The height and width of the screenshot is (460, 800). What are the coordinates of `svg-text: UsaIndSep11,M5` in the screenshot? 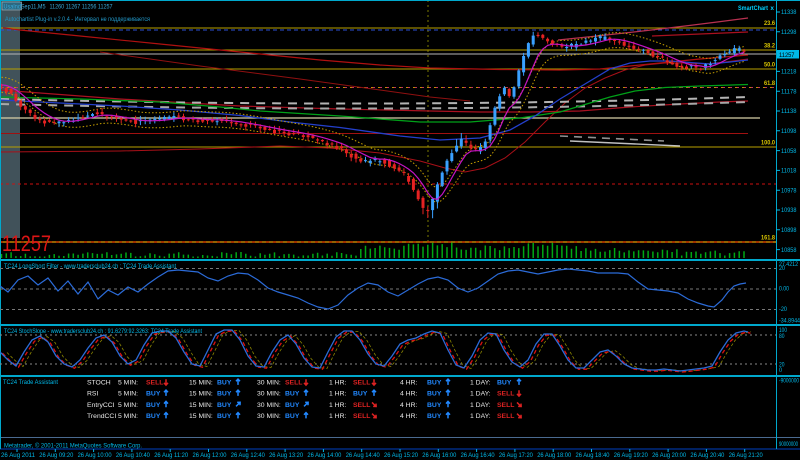 It's located at (25, 7).